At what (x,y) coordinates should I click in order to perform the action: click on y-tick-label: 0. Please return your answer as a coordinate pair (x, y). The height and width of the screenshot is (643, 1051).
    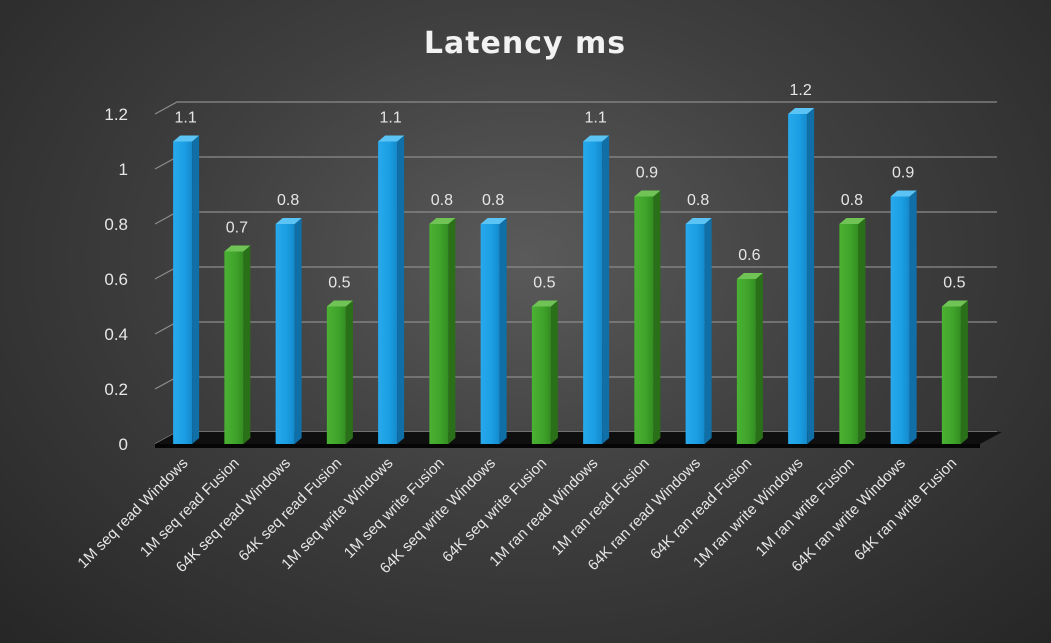
    Looking at the image, I should click on (123, 444).